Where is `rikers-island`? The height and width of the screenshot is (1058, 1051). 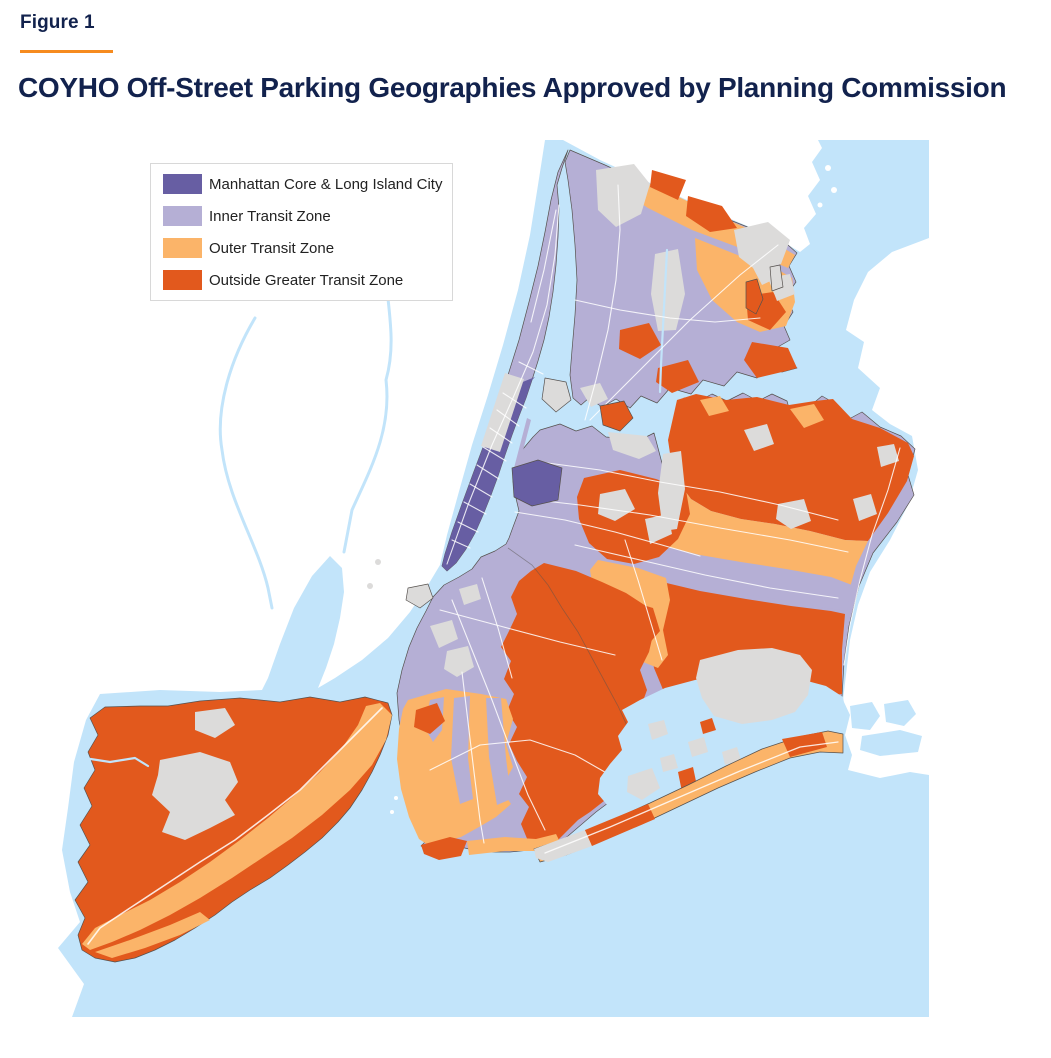 rikers-island is located at coordinates (616, 416).